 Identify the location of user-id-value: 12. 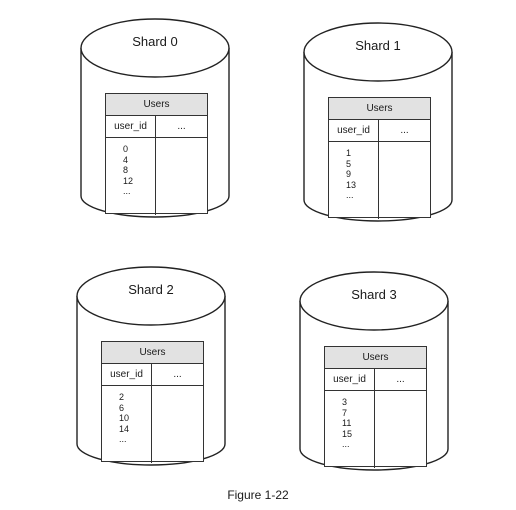
(128, 180).